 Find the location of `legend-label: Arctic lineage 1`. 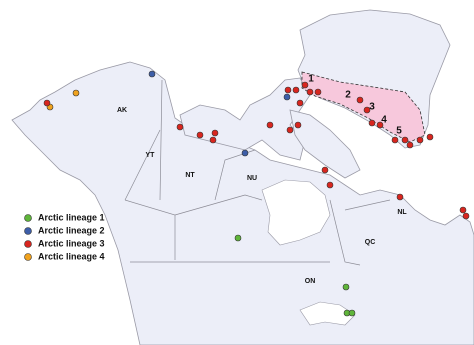

legend-label: Arctic lineage 1 is located at coordinates (71, 217).